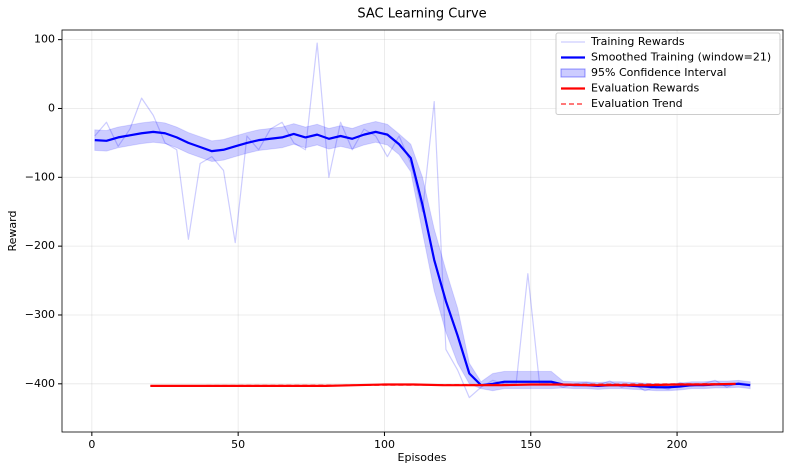  What do you see at coordinates (573, 73) in the screenshot?
I see `legend-handle` at bounding box center [573, 73].